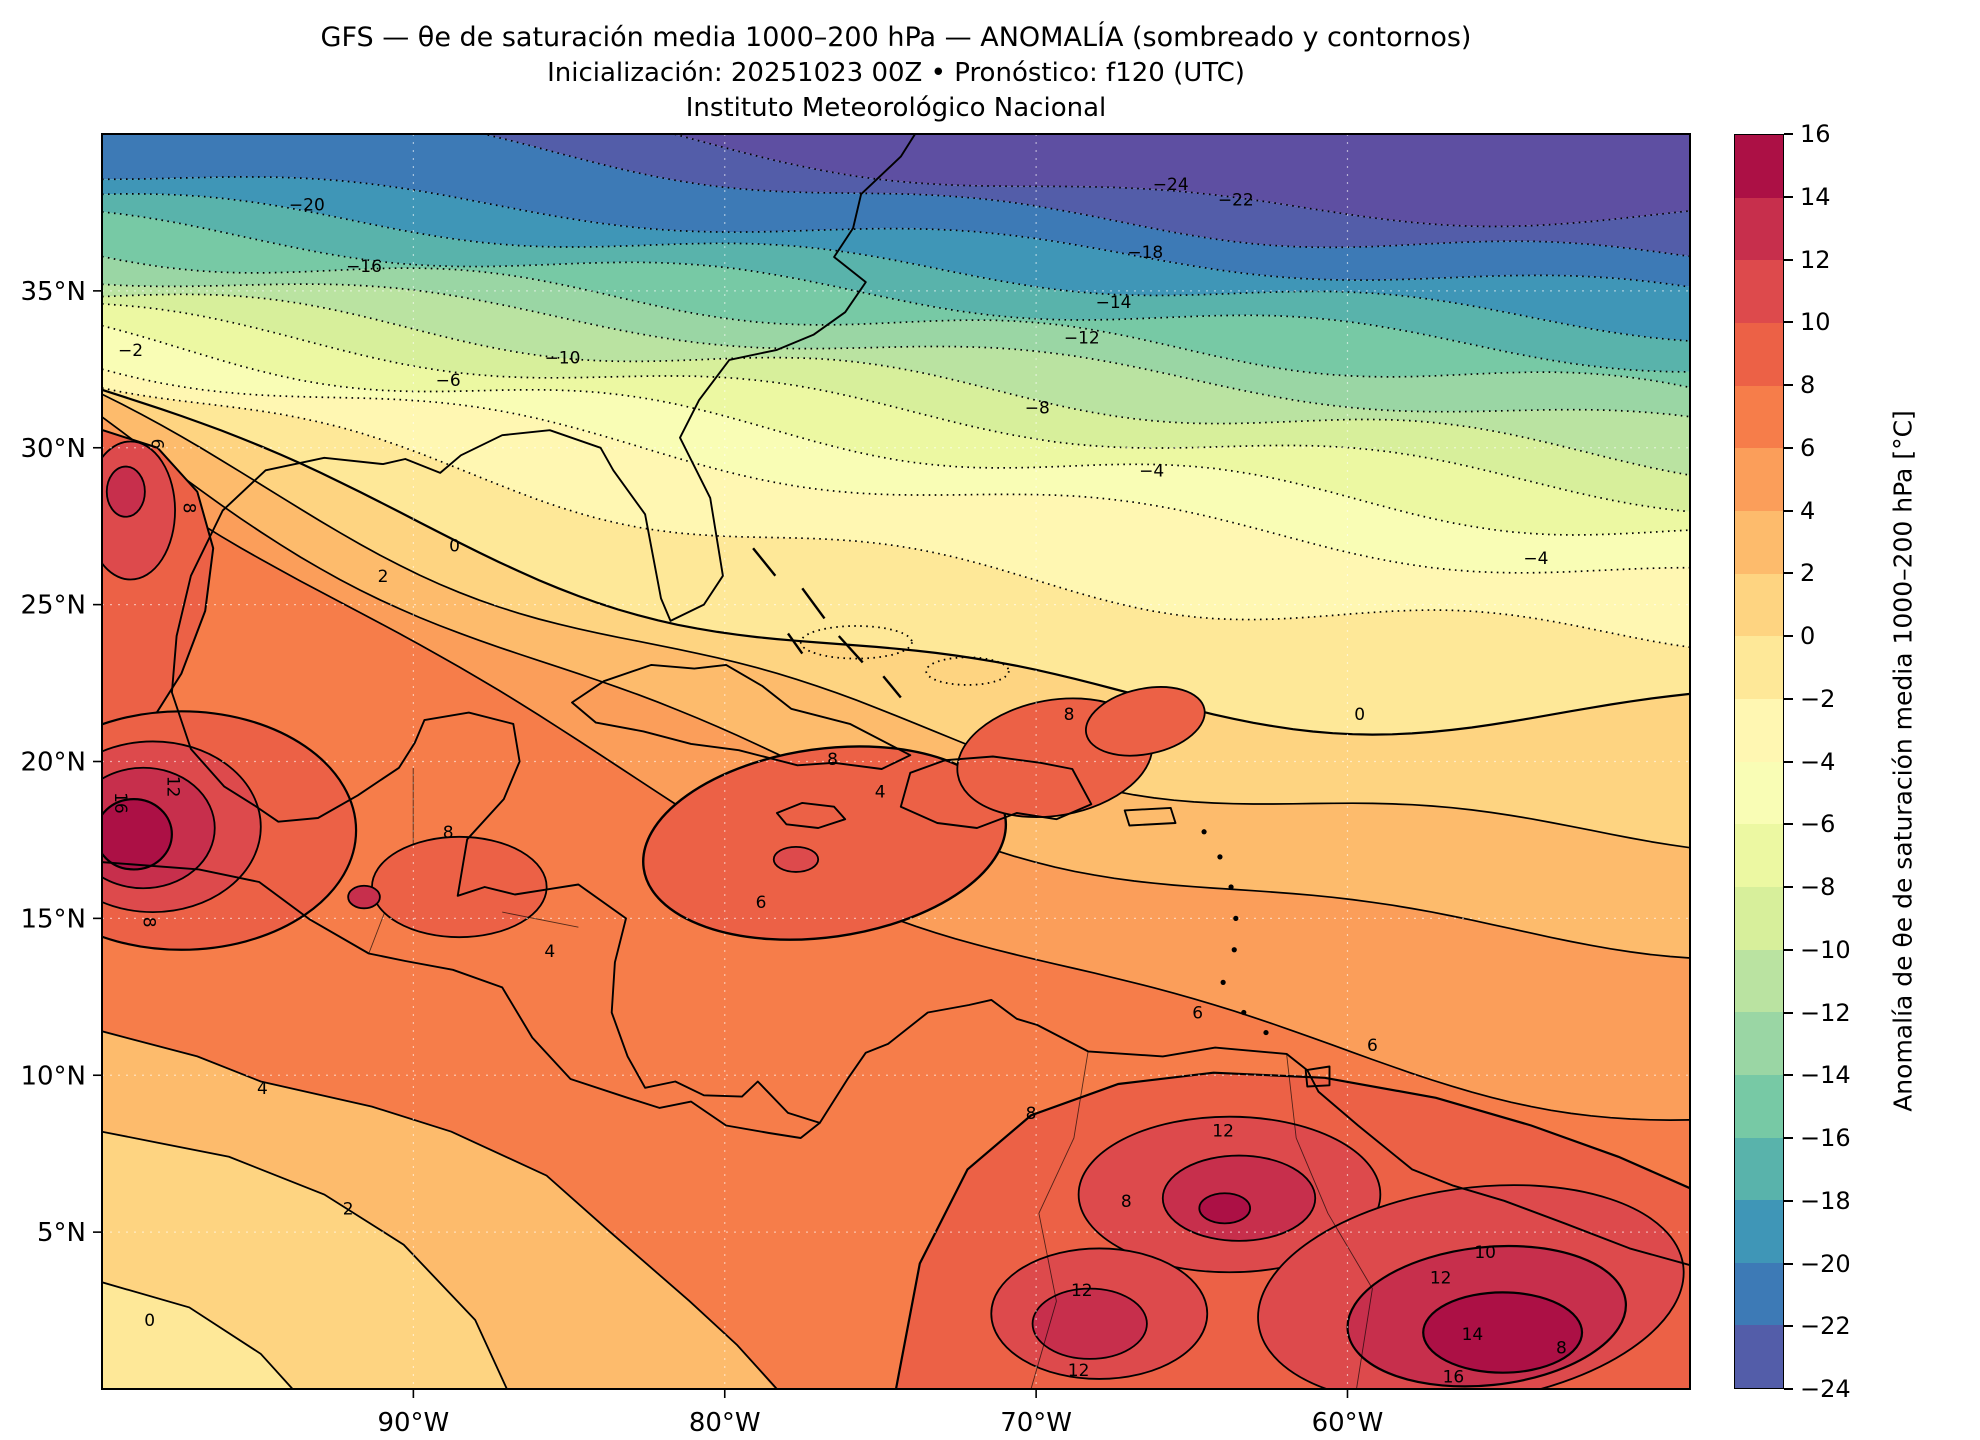 The image size is (1980, 1440). What do you see at coordinates (1037, 409) in the screenshot?
I see `contour-label: −8` at bounding box center [1037, 409].